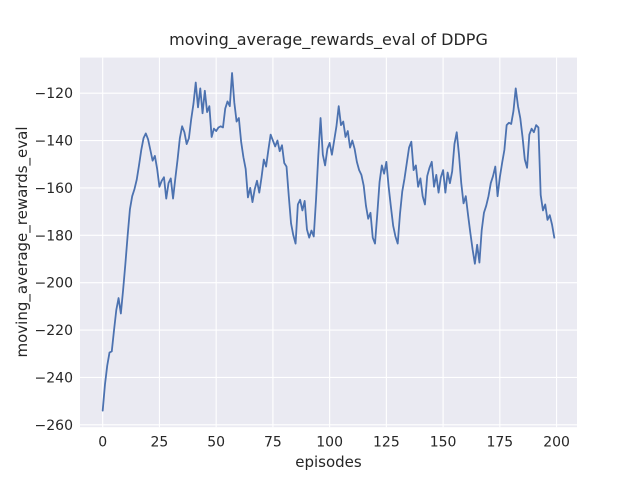 This screenshot has height=480, width=640. What do you see at coordinates (102, 443) in the screenshot?
I see `x-tick-label: 0` at bounding box center [102, 443].